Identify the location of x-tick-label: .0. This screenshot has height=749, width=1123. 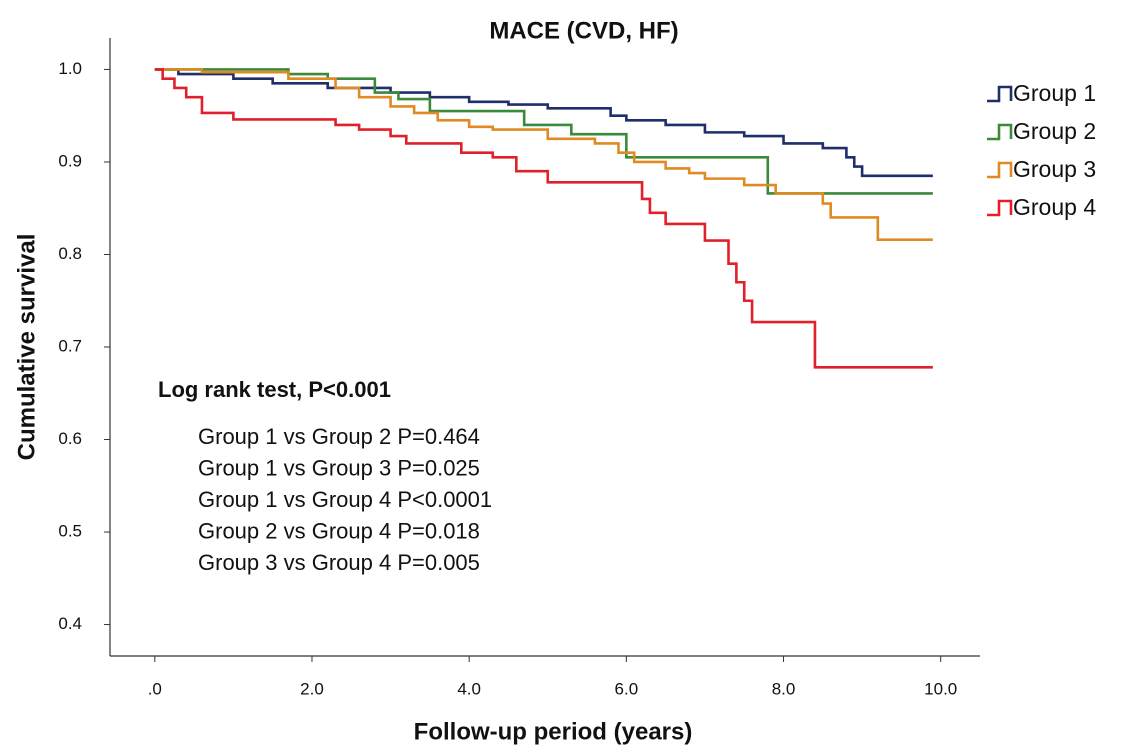
(155, 688).